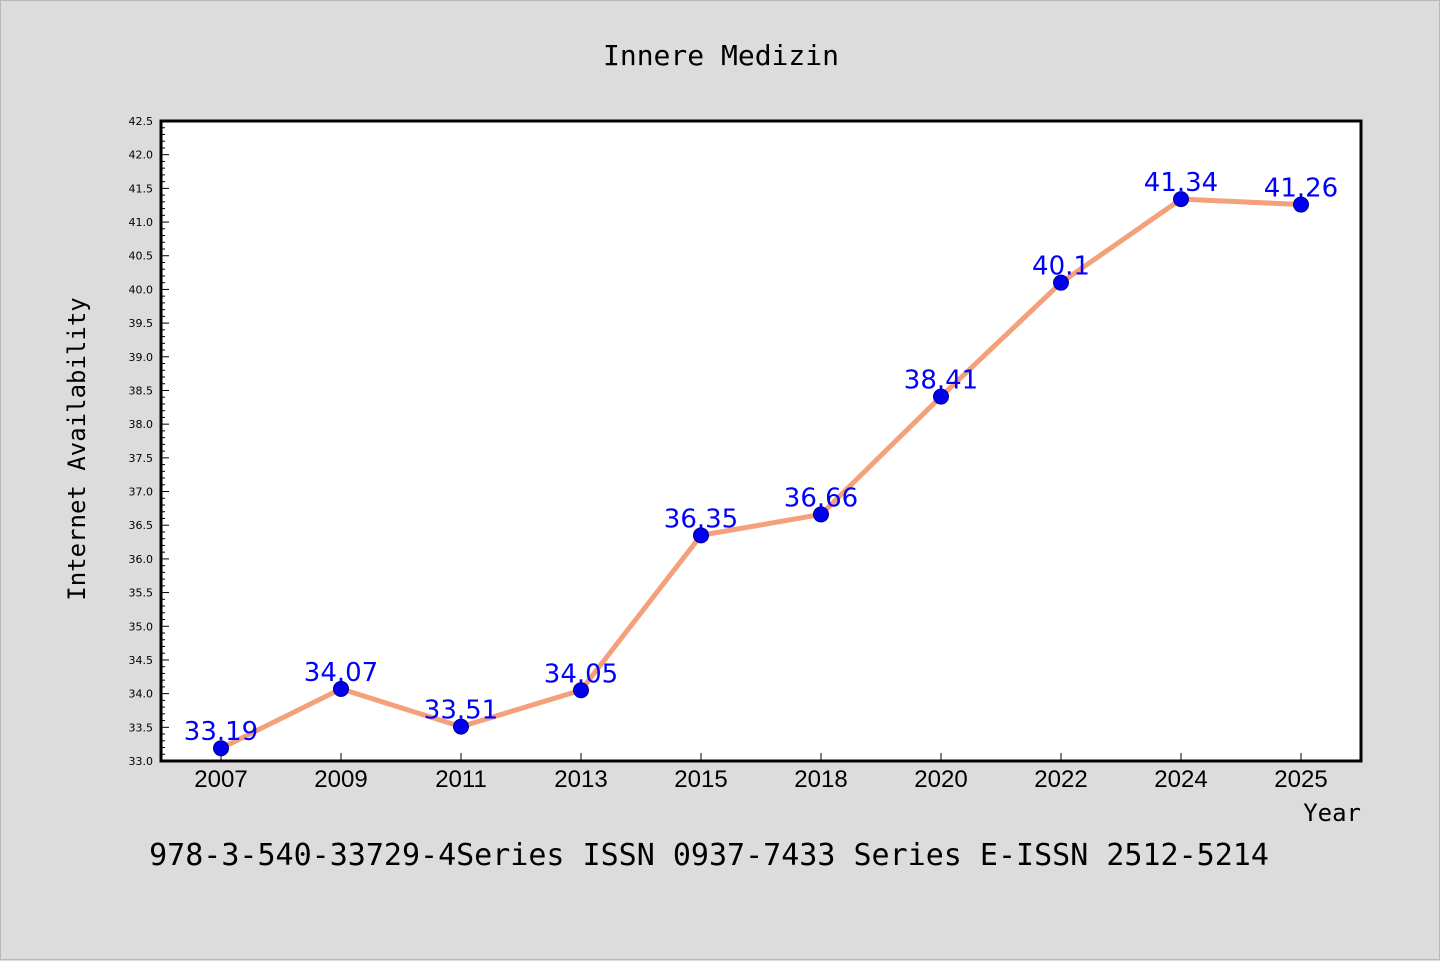 The height and width of the screenshot is (961, 1440). What do you see at coordinates (1061, 267) in the screenshot?
I see `data-label: 40.1` at bounding box center [1061, 267].